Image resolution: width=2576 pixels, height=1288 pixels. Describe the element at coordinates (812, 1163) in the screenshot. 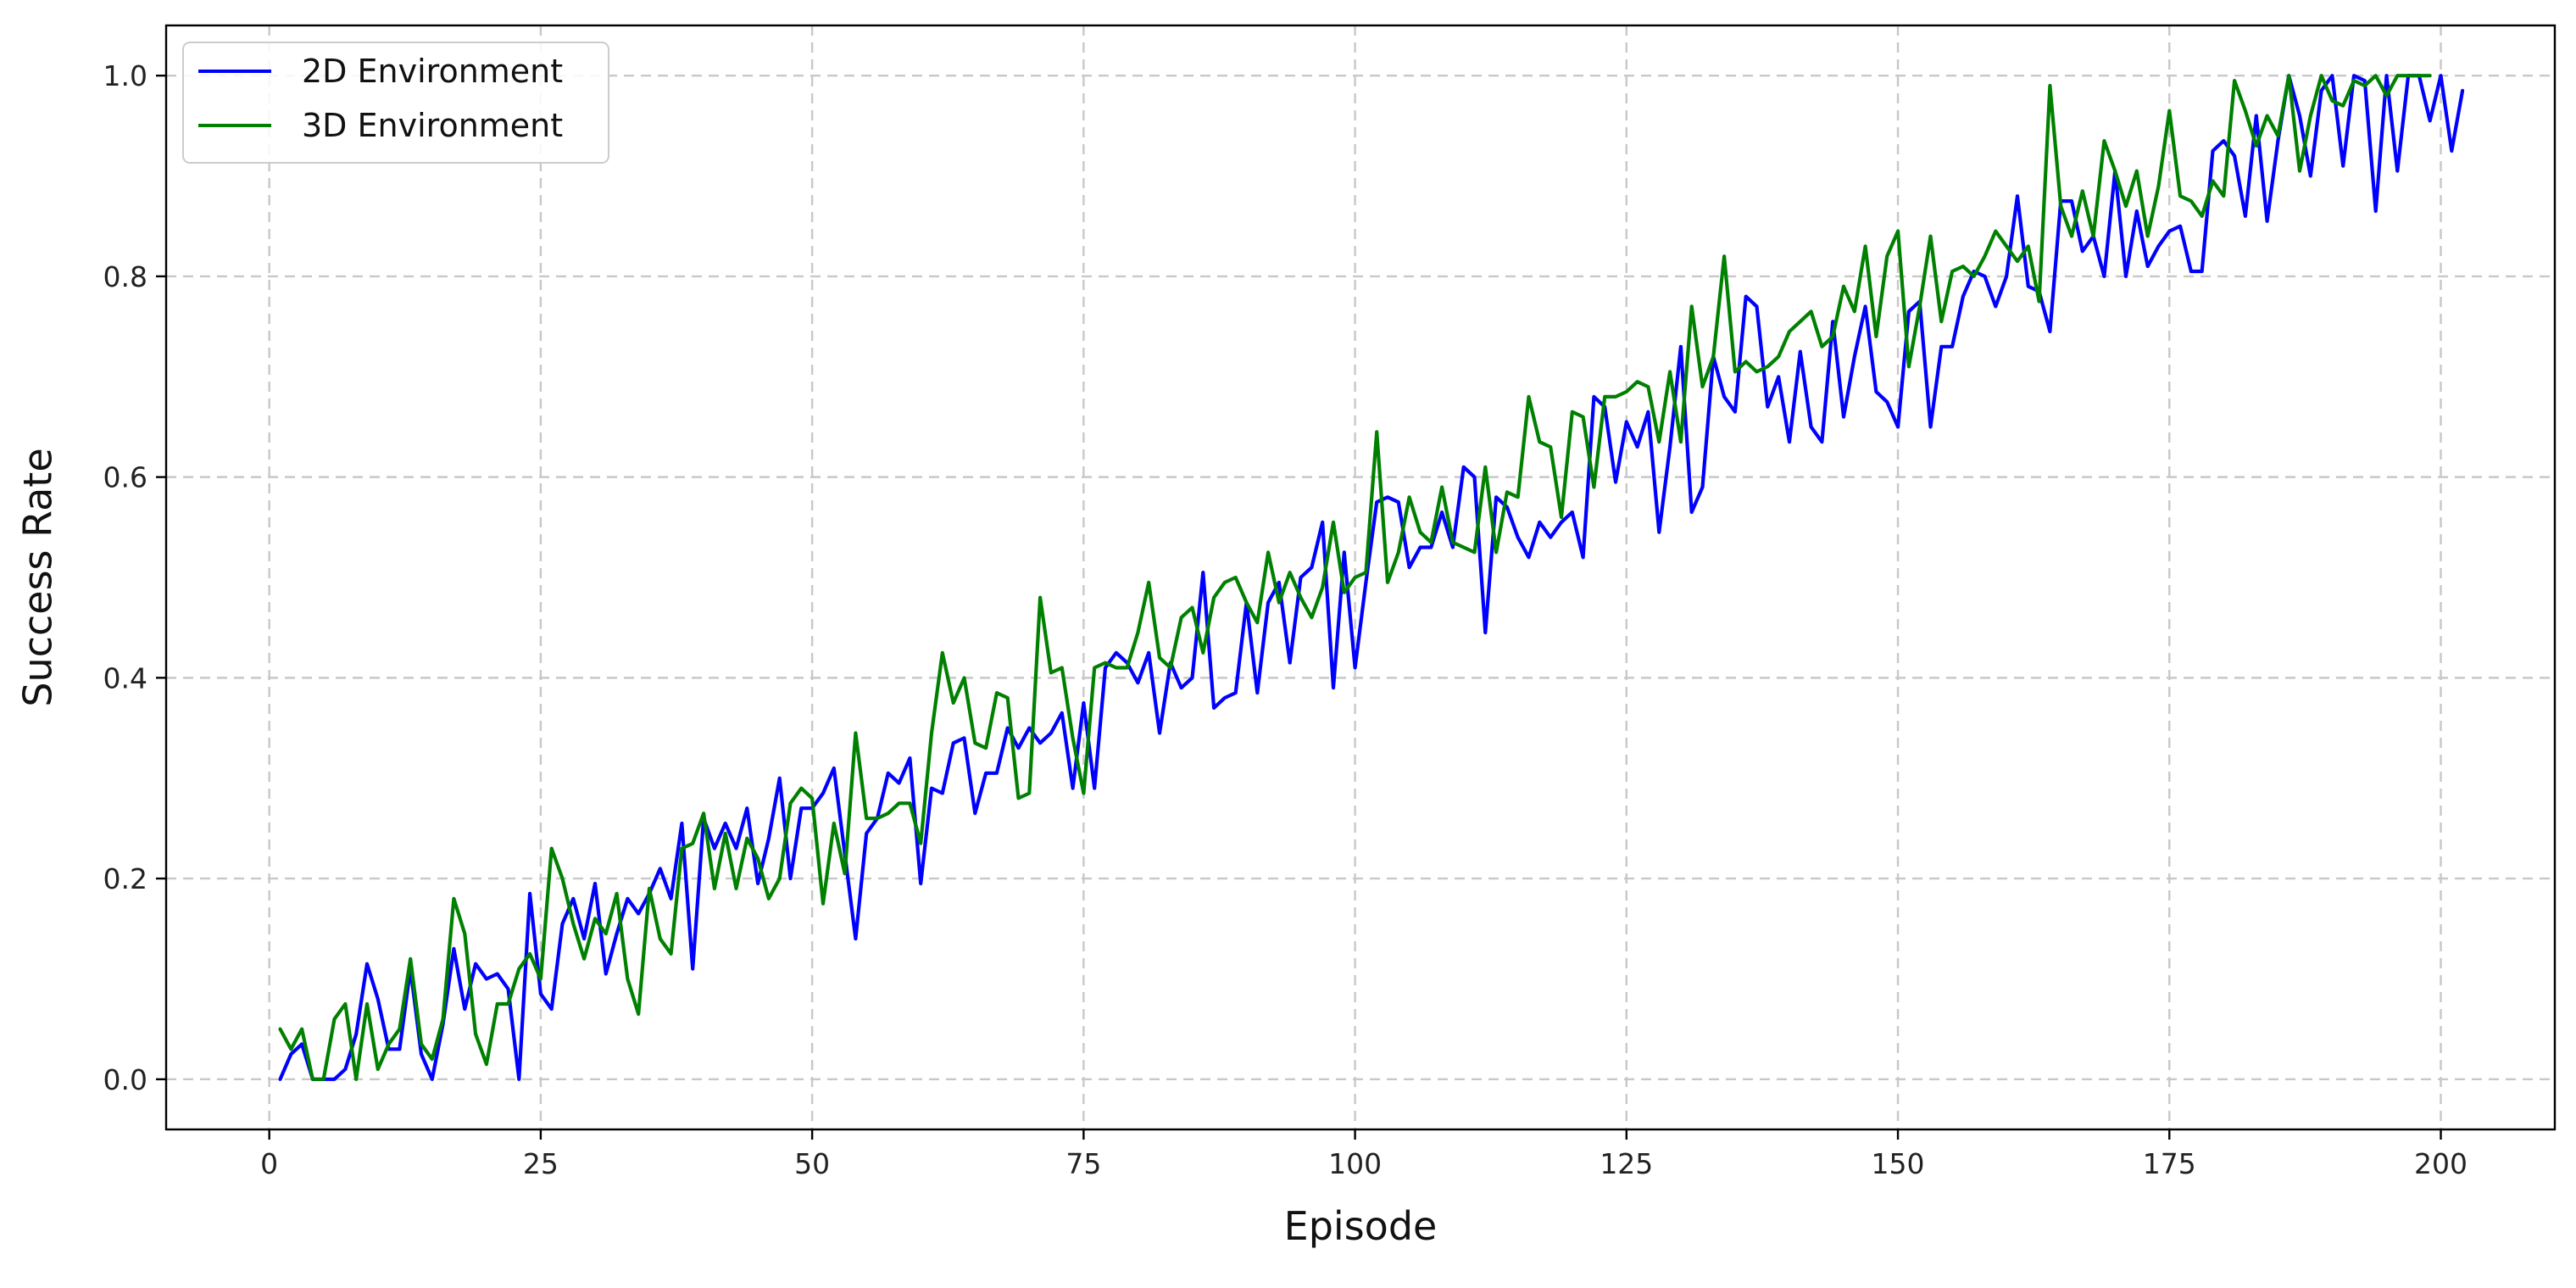

I see `x-tick-label: 50` at that location.